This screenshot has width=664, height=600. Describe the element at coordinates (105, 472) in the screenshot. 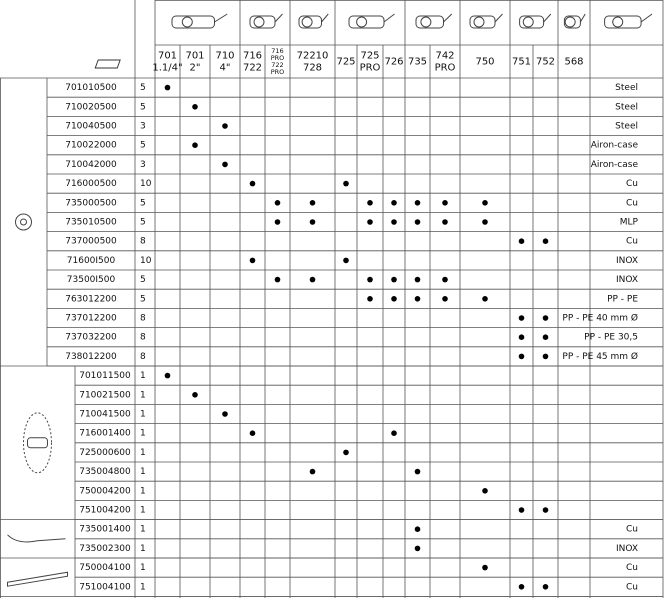

I see `article-code: 735004800` at that location.